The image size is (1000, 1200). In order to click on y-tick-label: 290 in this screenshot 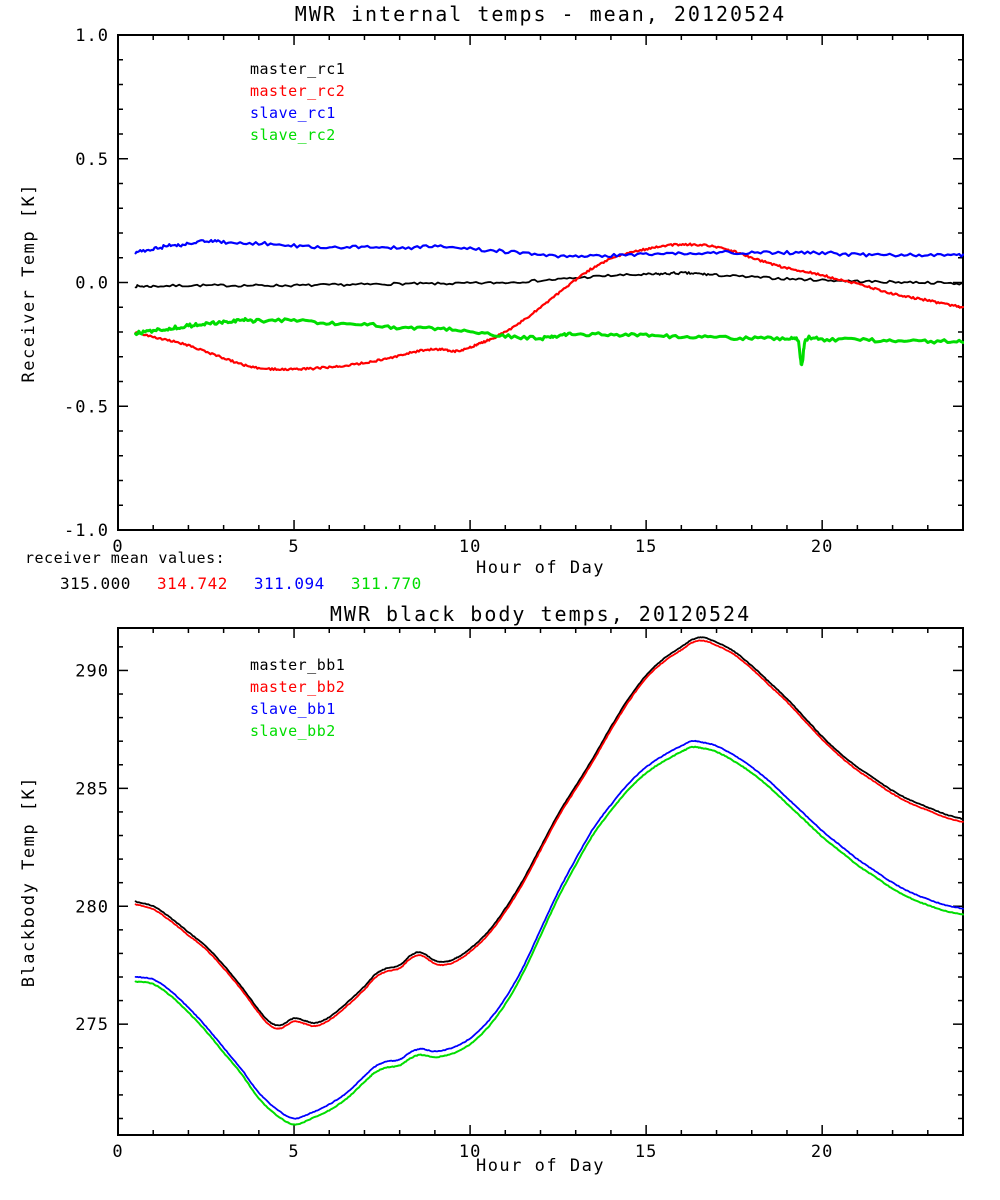, I will do `click(92, 671)`.